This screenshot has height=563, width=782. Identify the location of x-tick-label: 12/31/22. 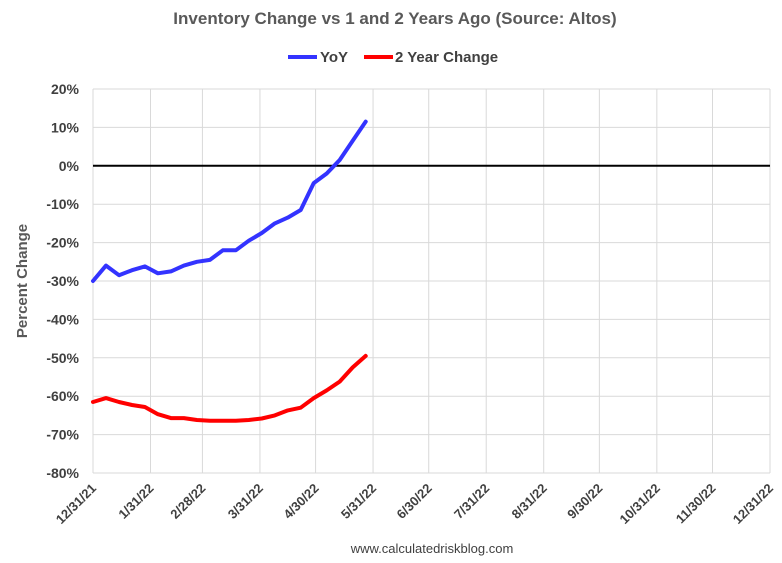
(753, 504).